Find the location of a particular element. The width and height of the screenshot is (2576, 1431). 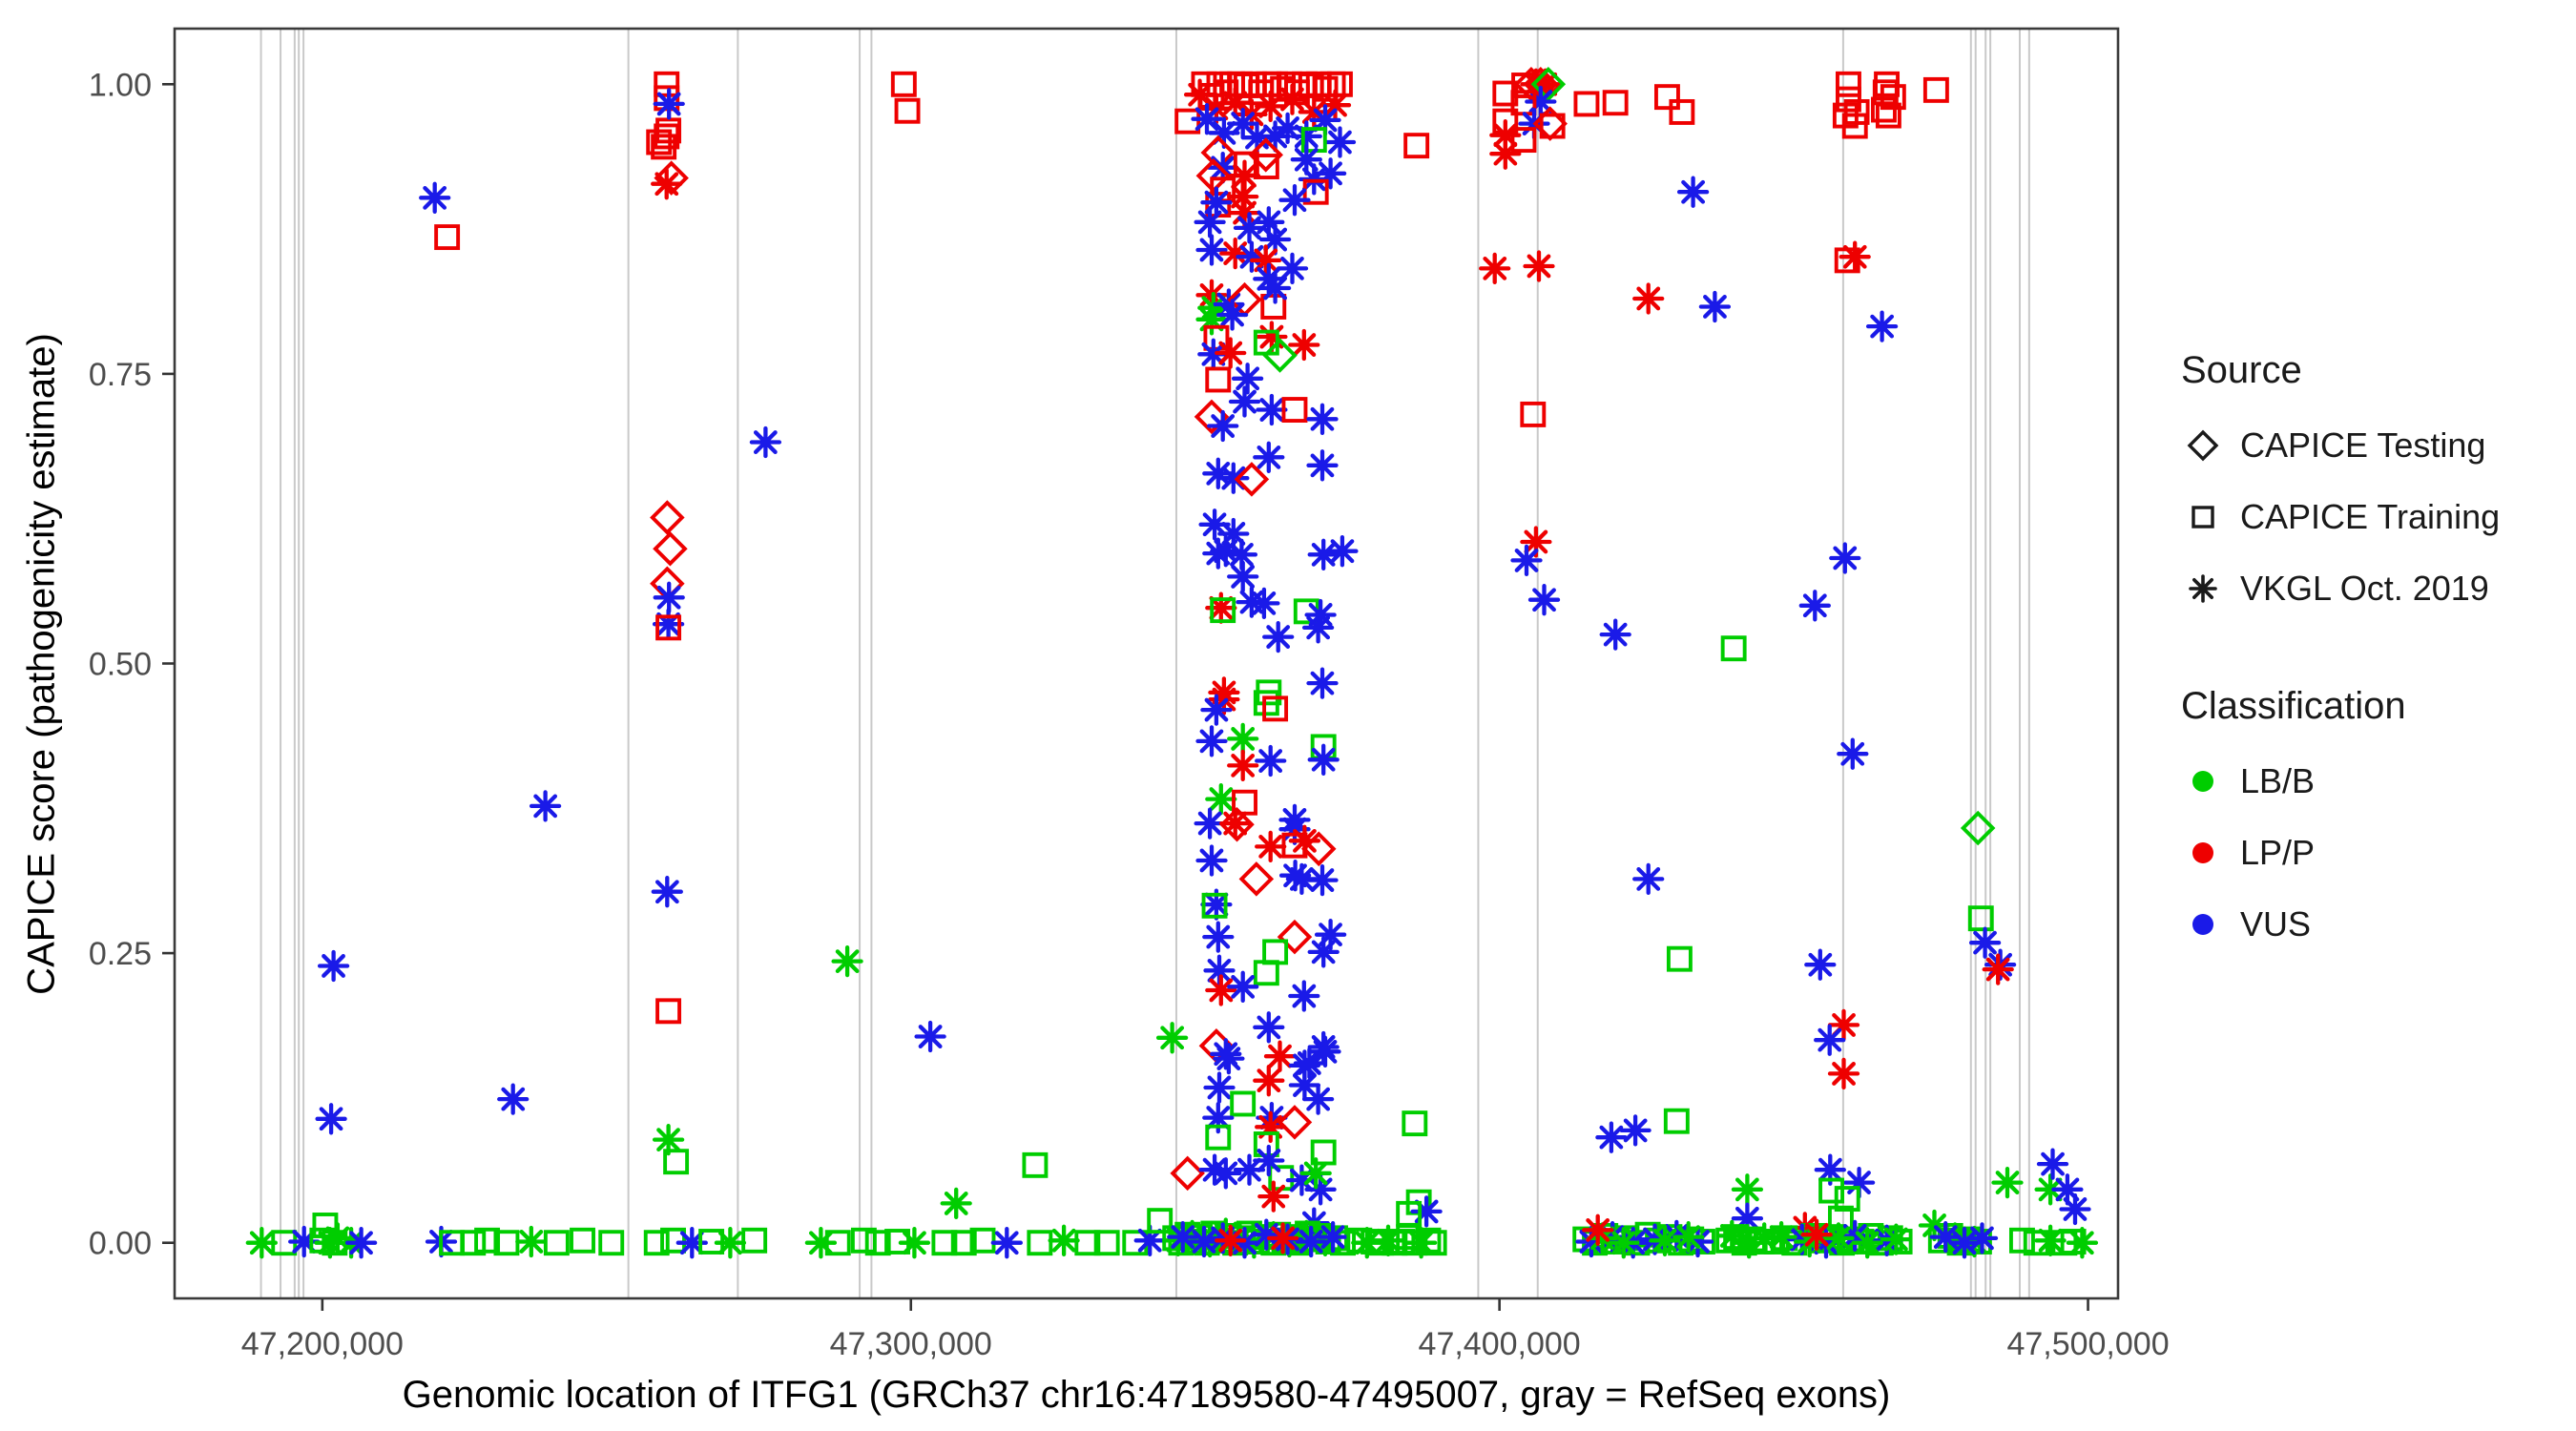

legend-item-label: CAPICE Testing is located at coordinates (2363, 445).